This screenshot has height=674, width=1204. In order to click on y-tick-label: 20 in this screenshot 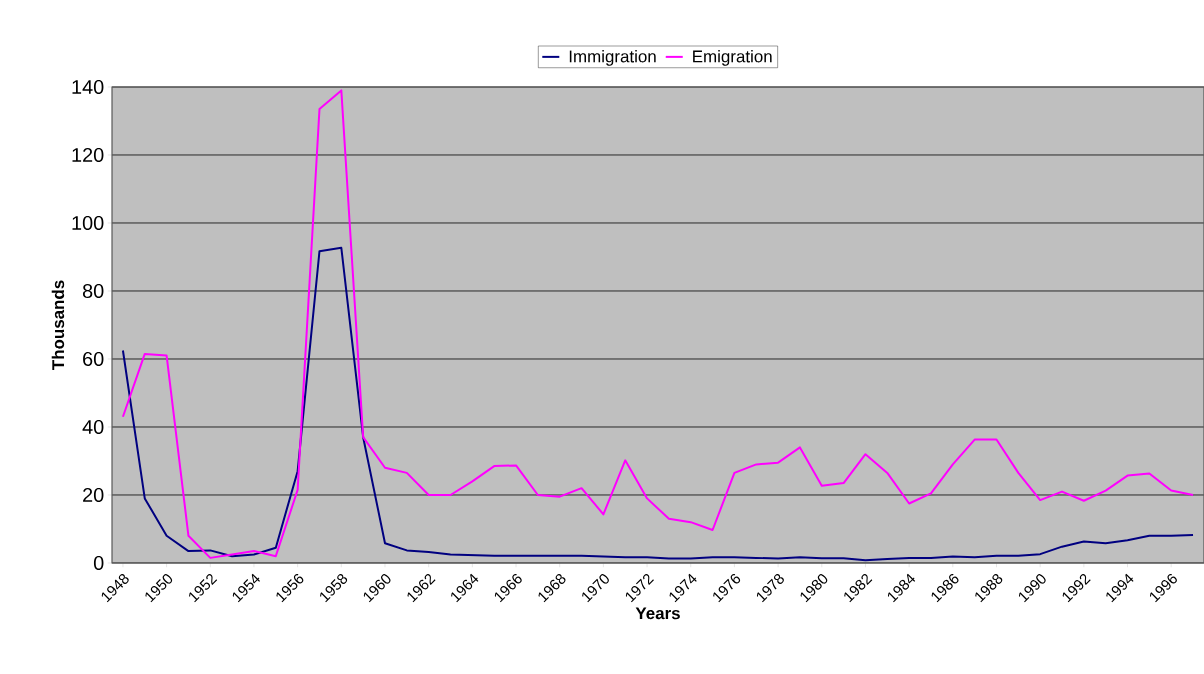, I will do `click(93, 495)`.